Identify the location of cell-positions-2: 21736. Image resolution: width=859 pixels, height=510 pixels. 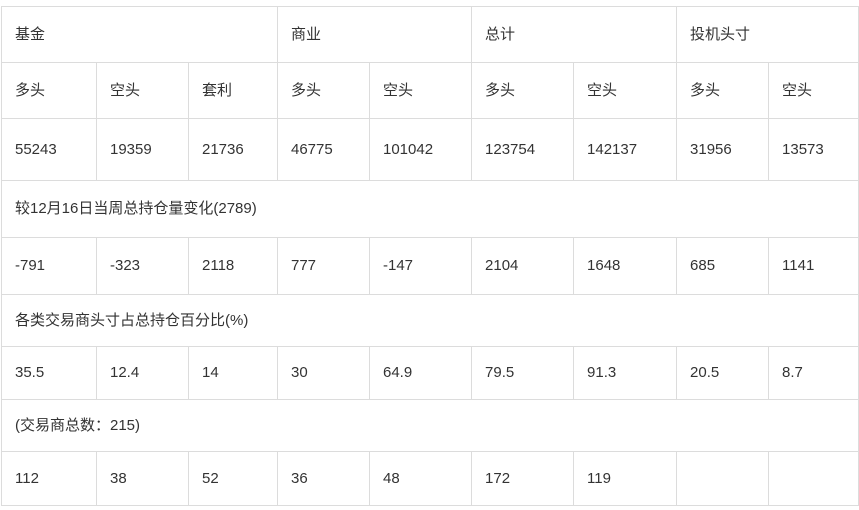
(233, 149).